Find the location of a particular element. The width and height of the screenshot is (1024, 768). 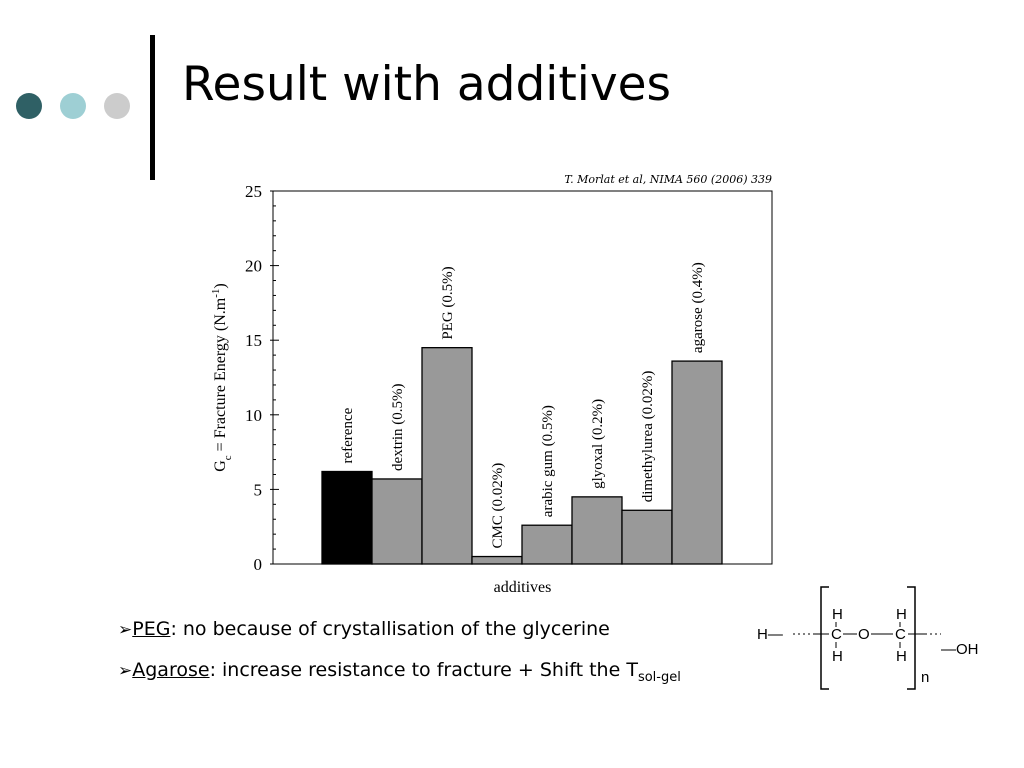

bar-category-label: glyoxal (0.2%) is located at coordinates (598, 444).